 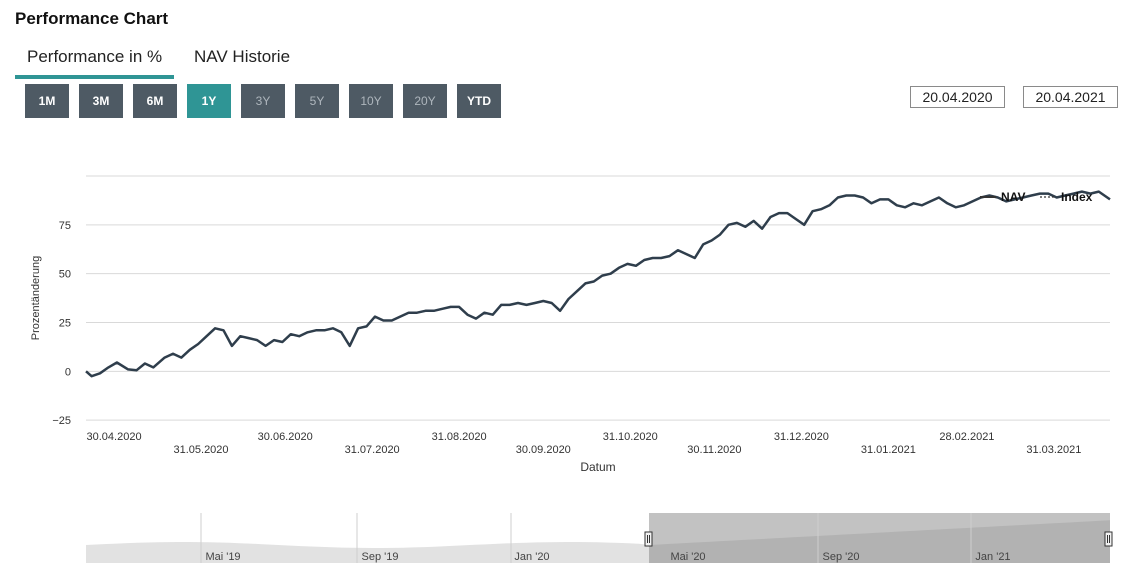 What do you see at coordinates (888, 450) in the screenshot?
I see `x-tick-label: 31.01.2021` at bounding box center [888, 450].